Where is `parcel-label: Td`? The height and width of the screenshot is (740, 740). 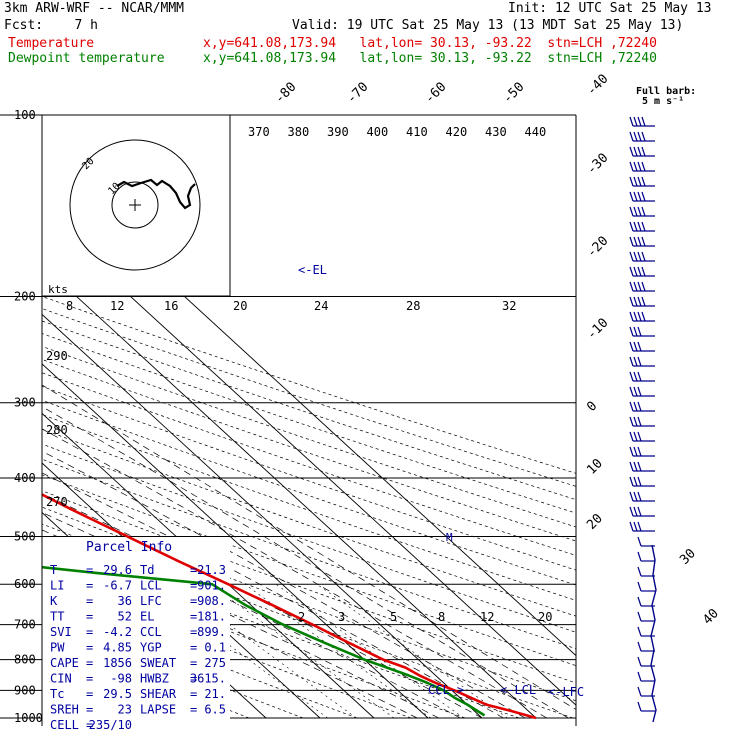
parcel-label: Td is located at coordinates (147, 570).